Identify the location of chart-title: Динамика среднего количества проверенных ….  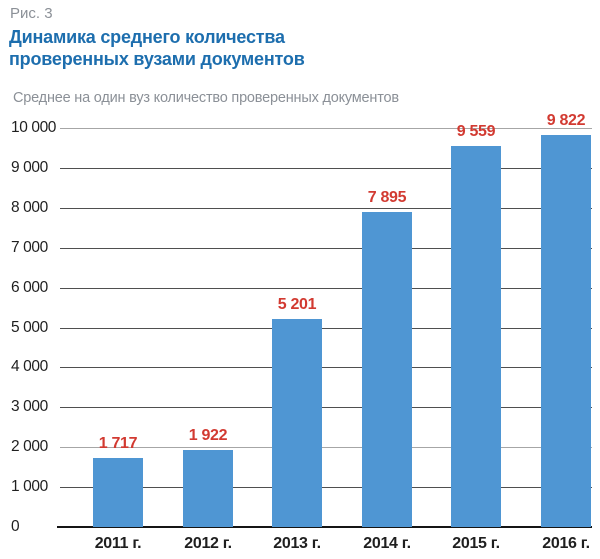
(157, 48).